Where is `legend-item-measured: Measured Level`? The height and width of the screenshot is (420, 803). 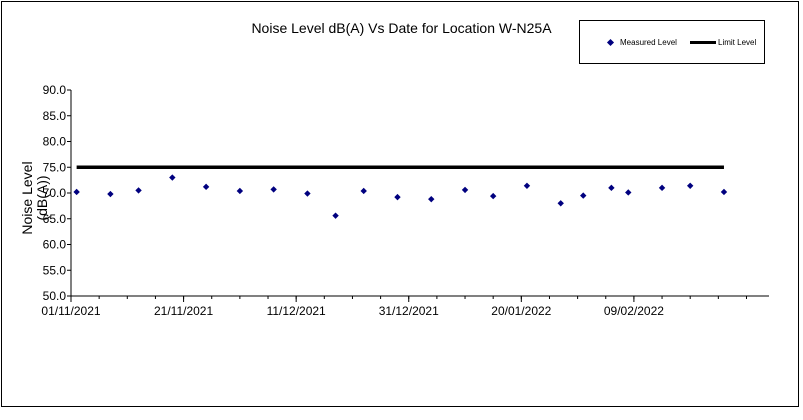
legend-item-measured: Measured Level is located at coordinates (641, 42).